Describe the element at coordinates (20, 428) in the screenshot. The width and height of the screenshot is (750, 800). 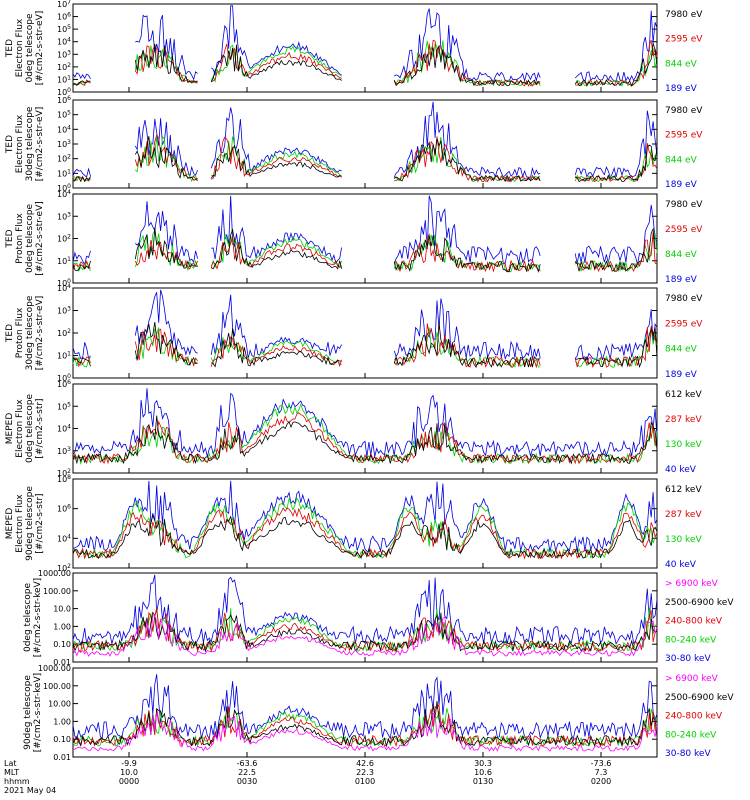
I see `ylabel-line: Electron Flux` at that location.